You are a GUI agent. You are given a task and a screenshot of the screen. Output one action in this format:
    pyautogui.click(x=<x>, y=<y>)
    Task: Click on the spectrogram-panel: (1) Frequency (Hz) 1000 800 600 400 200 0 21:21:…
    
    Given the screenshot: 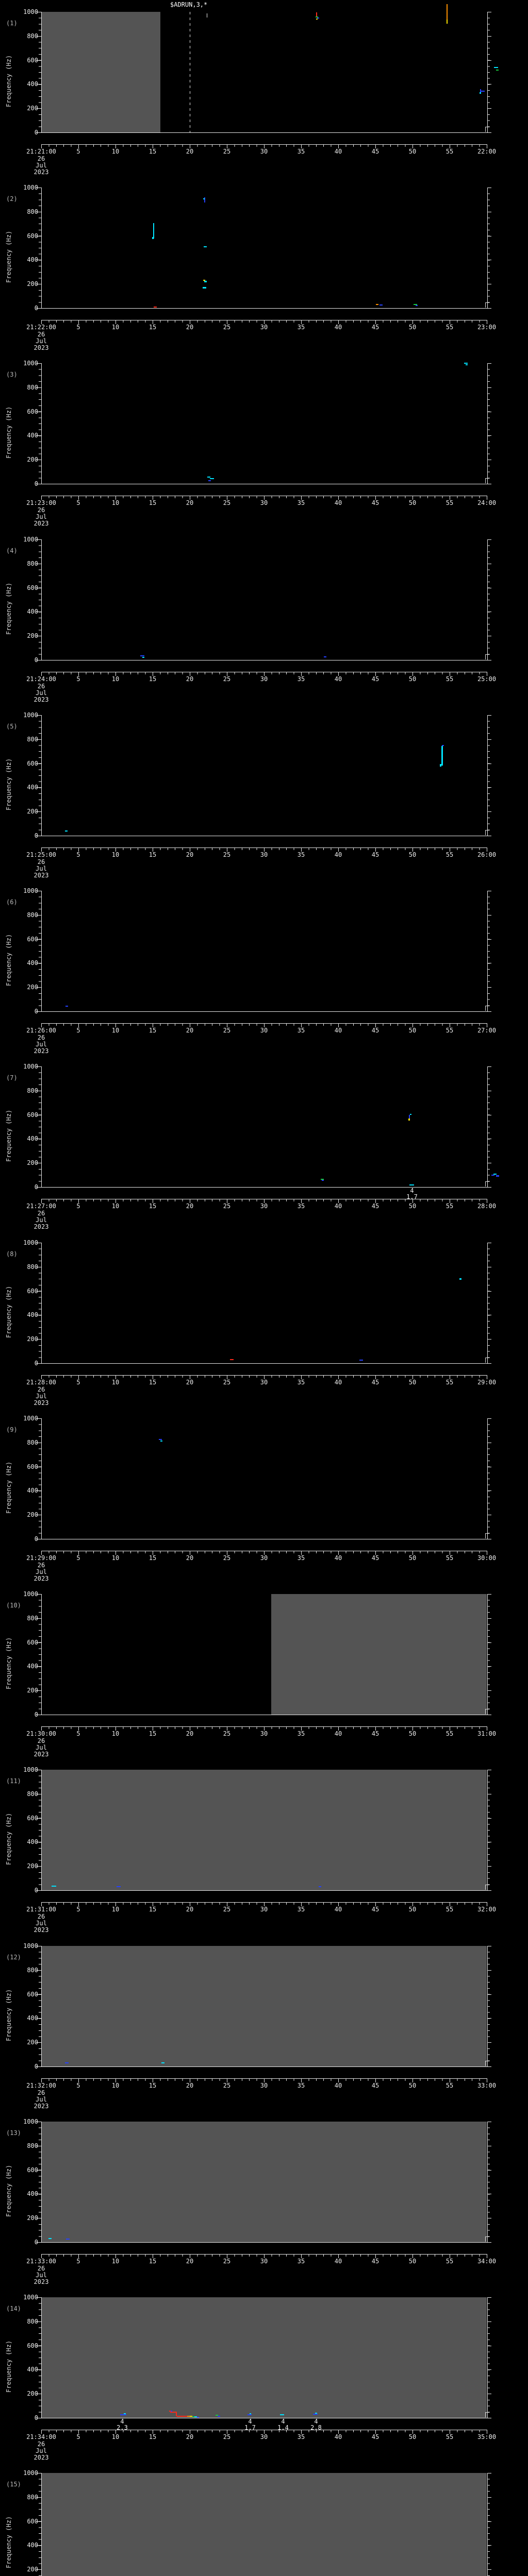 What is the action you would take?
    pyautogui.click(x=264, y=88)
    